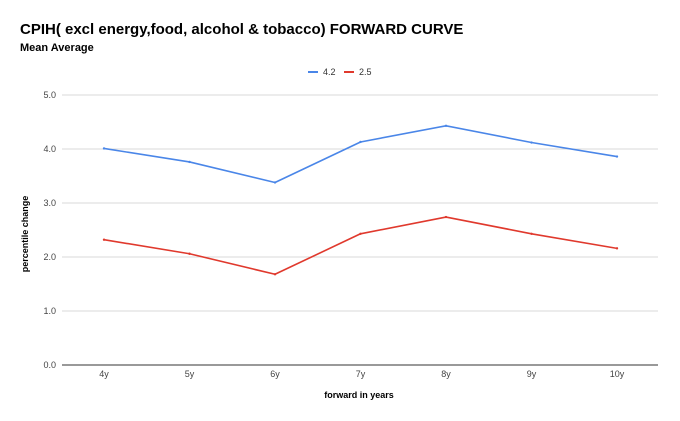  What do you see at coordinates (190, 374) in the screenshot?
I see `x-tick-label: 5y` at bounding box center [190, 374].